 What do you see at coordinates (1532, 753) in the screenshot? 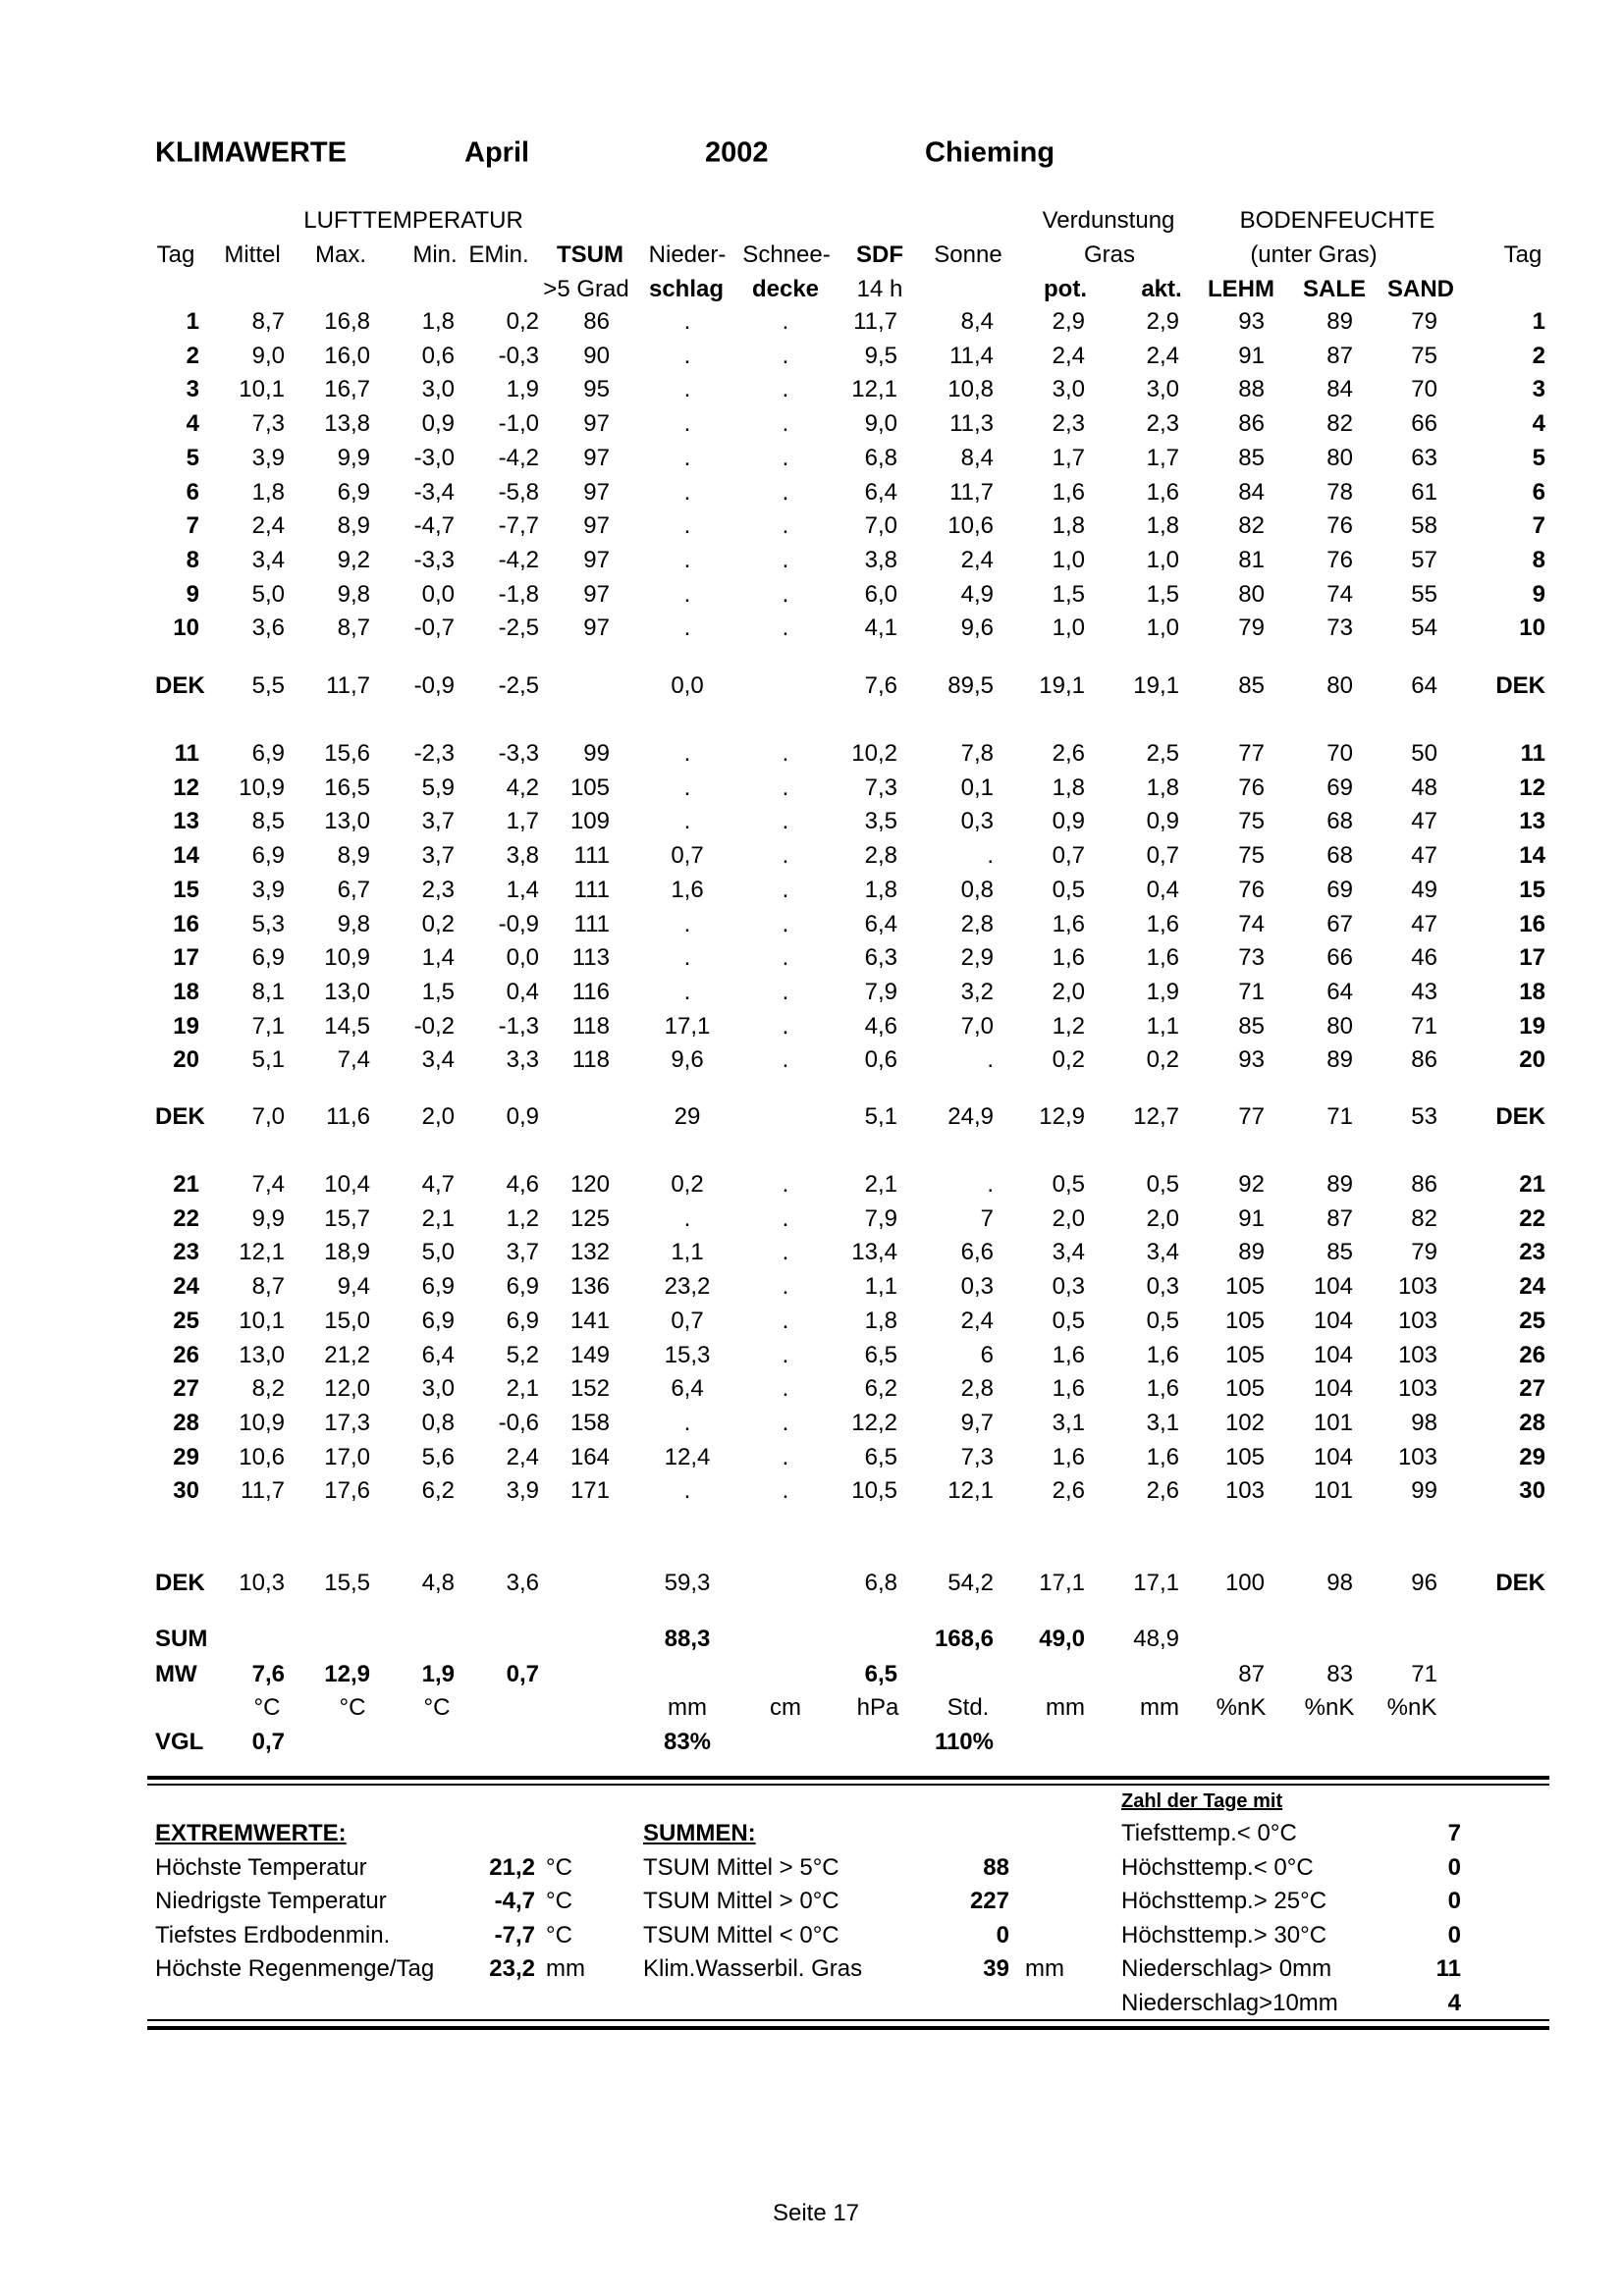
I see `table-row-cell: 11` at bounding box center [1532, 753].